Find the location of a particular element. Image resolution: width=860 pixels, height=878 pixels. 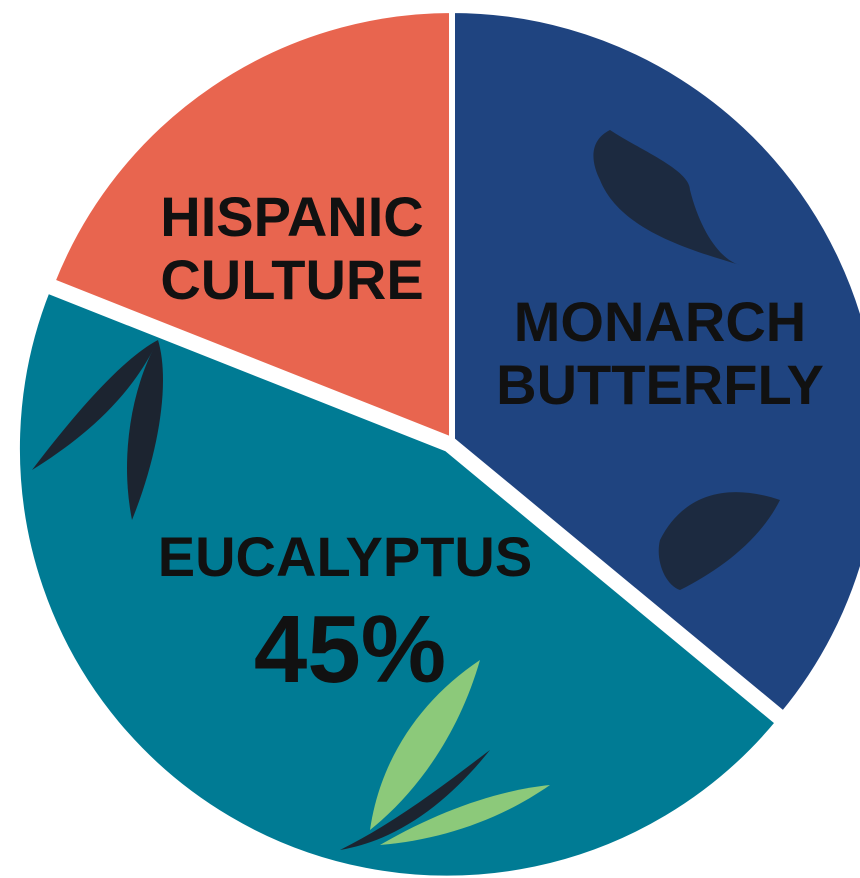

value-label: 45% is located at coordinates (350, 649).